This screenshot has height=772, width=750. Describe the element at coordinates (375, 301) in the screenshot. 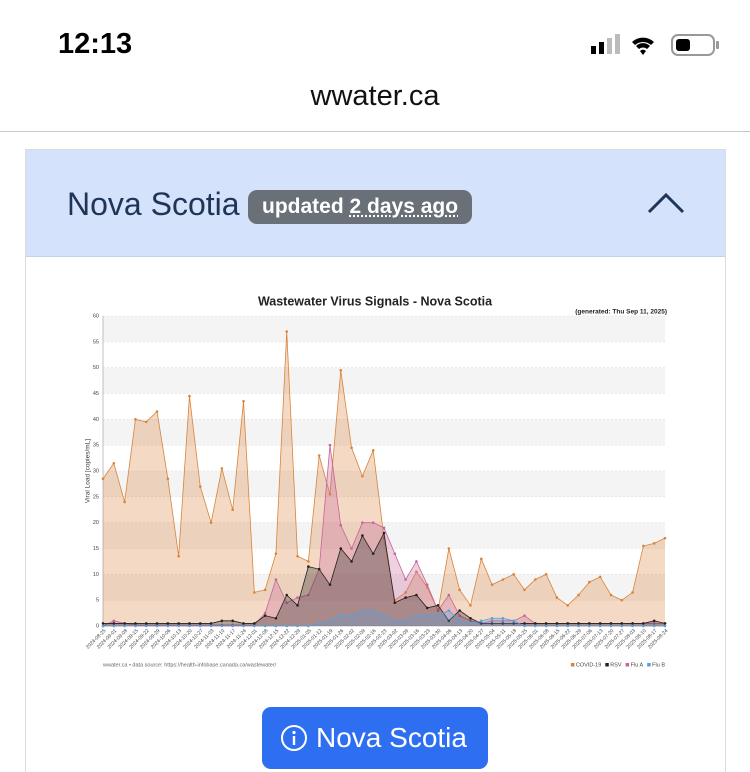

I see `chart-title: Wastewater Virus Signals - Nova Scotia` at that location.